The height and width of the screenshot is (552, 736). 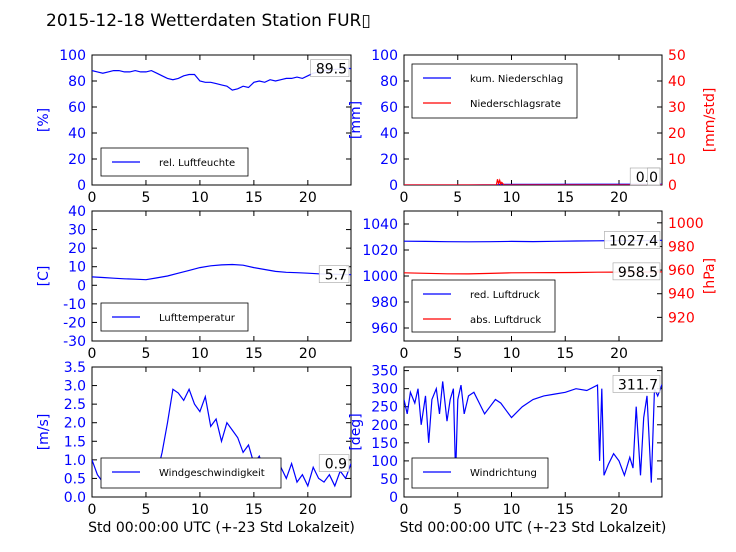 I want to click on y2-tick-label: 20, so click(x=677, y=134).